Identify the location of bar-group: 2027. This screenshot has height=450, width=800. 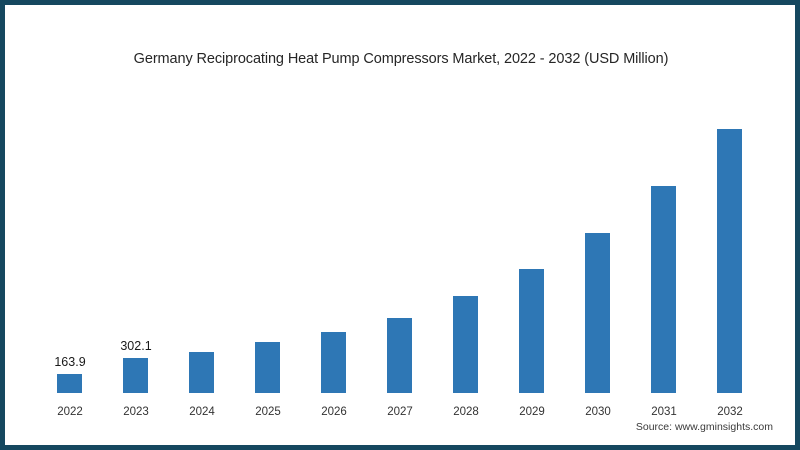
(400, 225).